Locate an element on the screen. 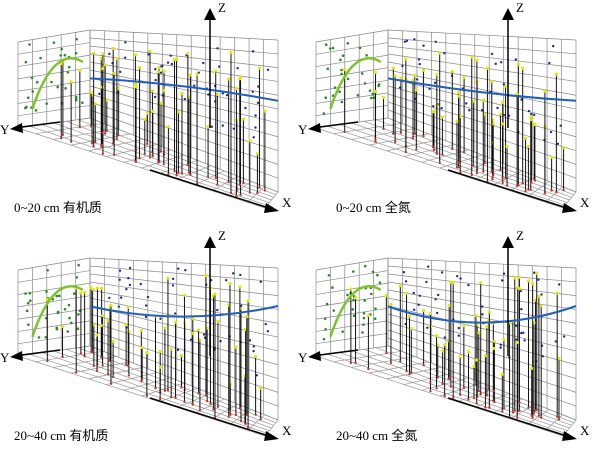  z-axis-label: Z is located at coordinates (222, 235).